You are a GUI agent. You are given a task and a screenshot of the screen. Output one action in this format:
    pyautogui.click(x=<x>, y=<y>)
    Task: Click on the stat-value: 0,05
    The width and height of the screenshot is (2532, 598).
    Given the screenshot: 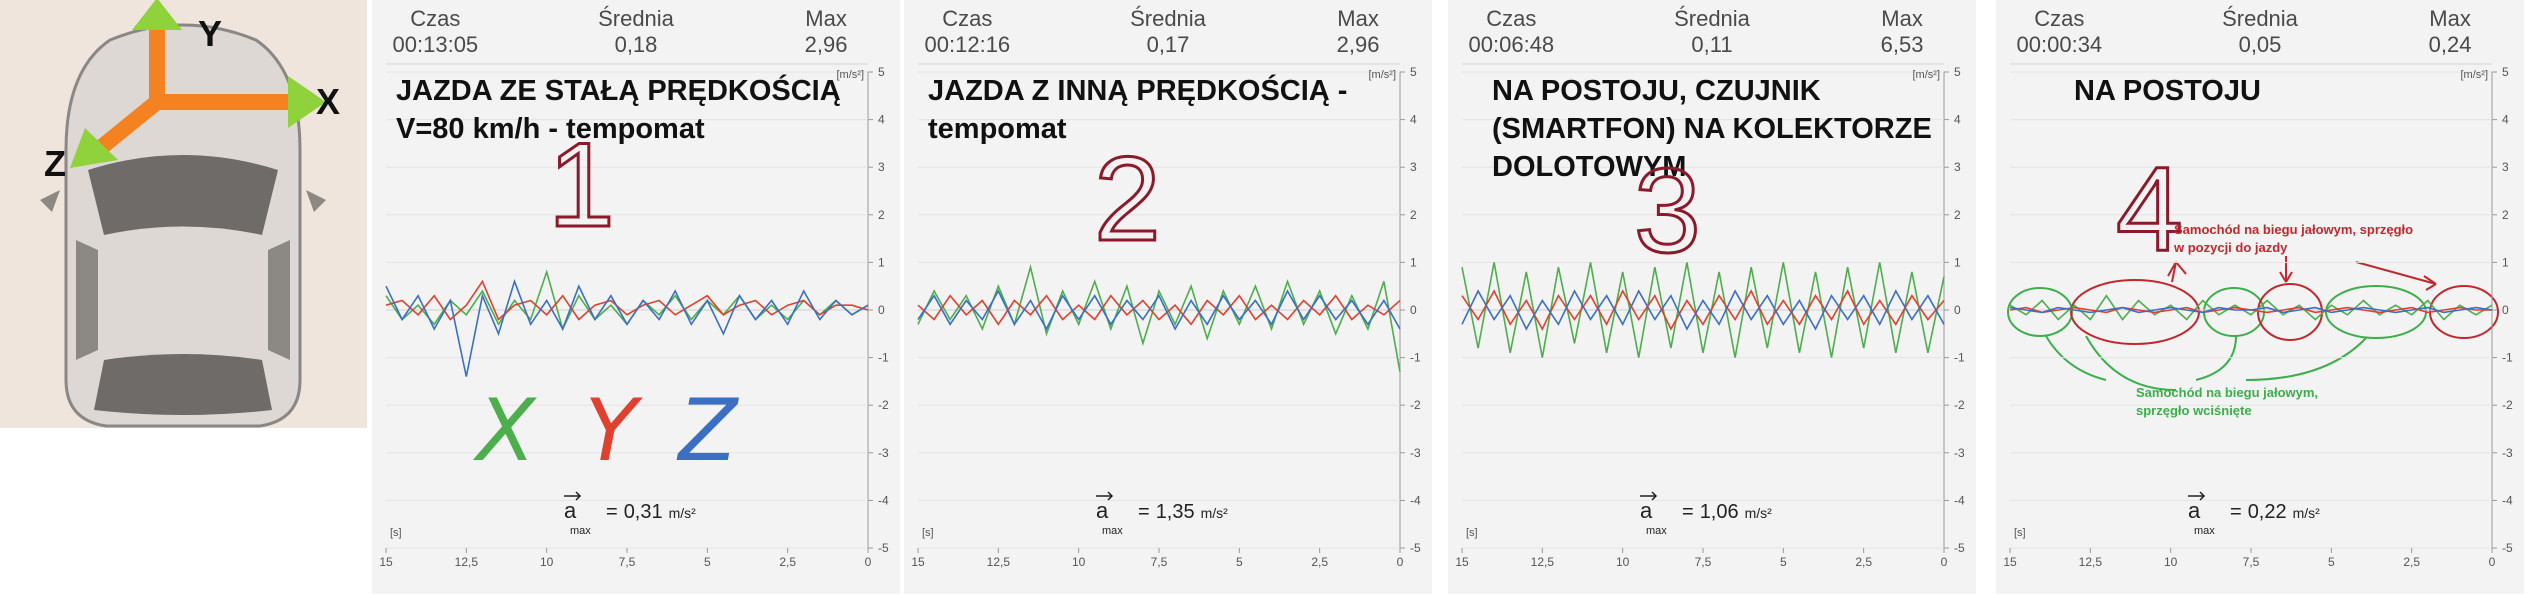 What is the action you would take?
    pyautogui.click(x=2260, y=44)
    